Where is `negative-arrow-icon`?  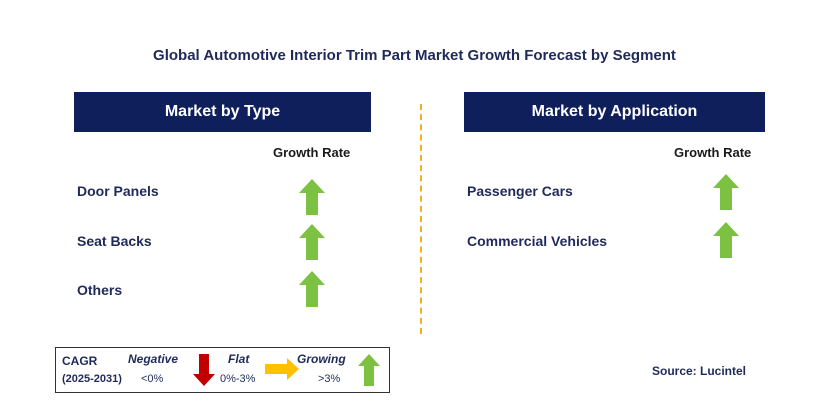 negative-arrow-icon is located at coordinates (204, 370).